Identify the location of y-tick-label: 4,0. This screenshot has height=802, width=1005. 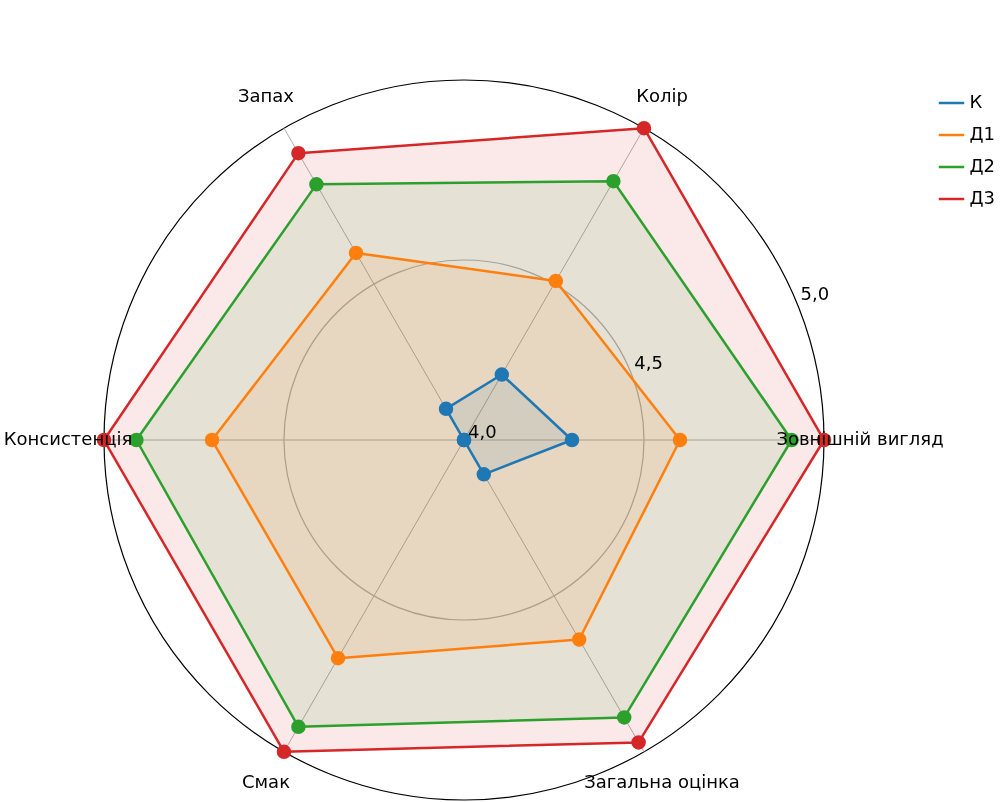
(482, 431).